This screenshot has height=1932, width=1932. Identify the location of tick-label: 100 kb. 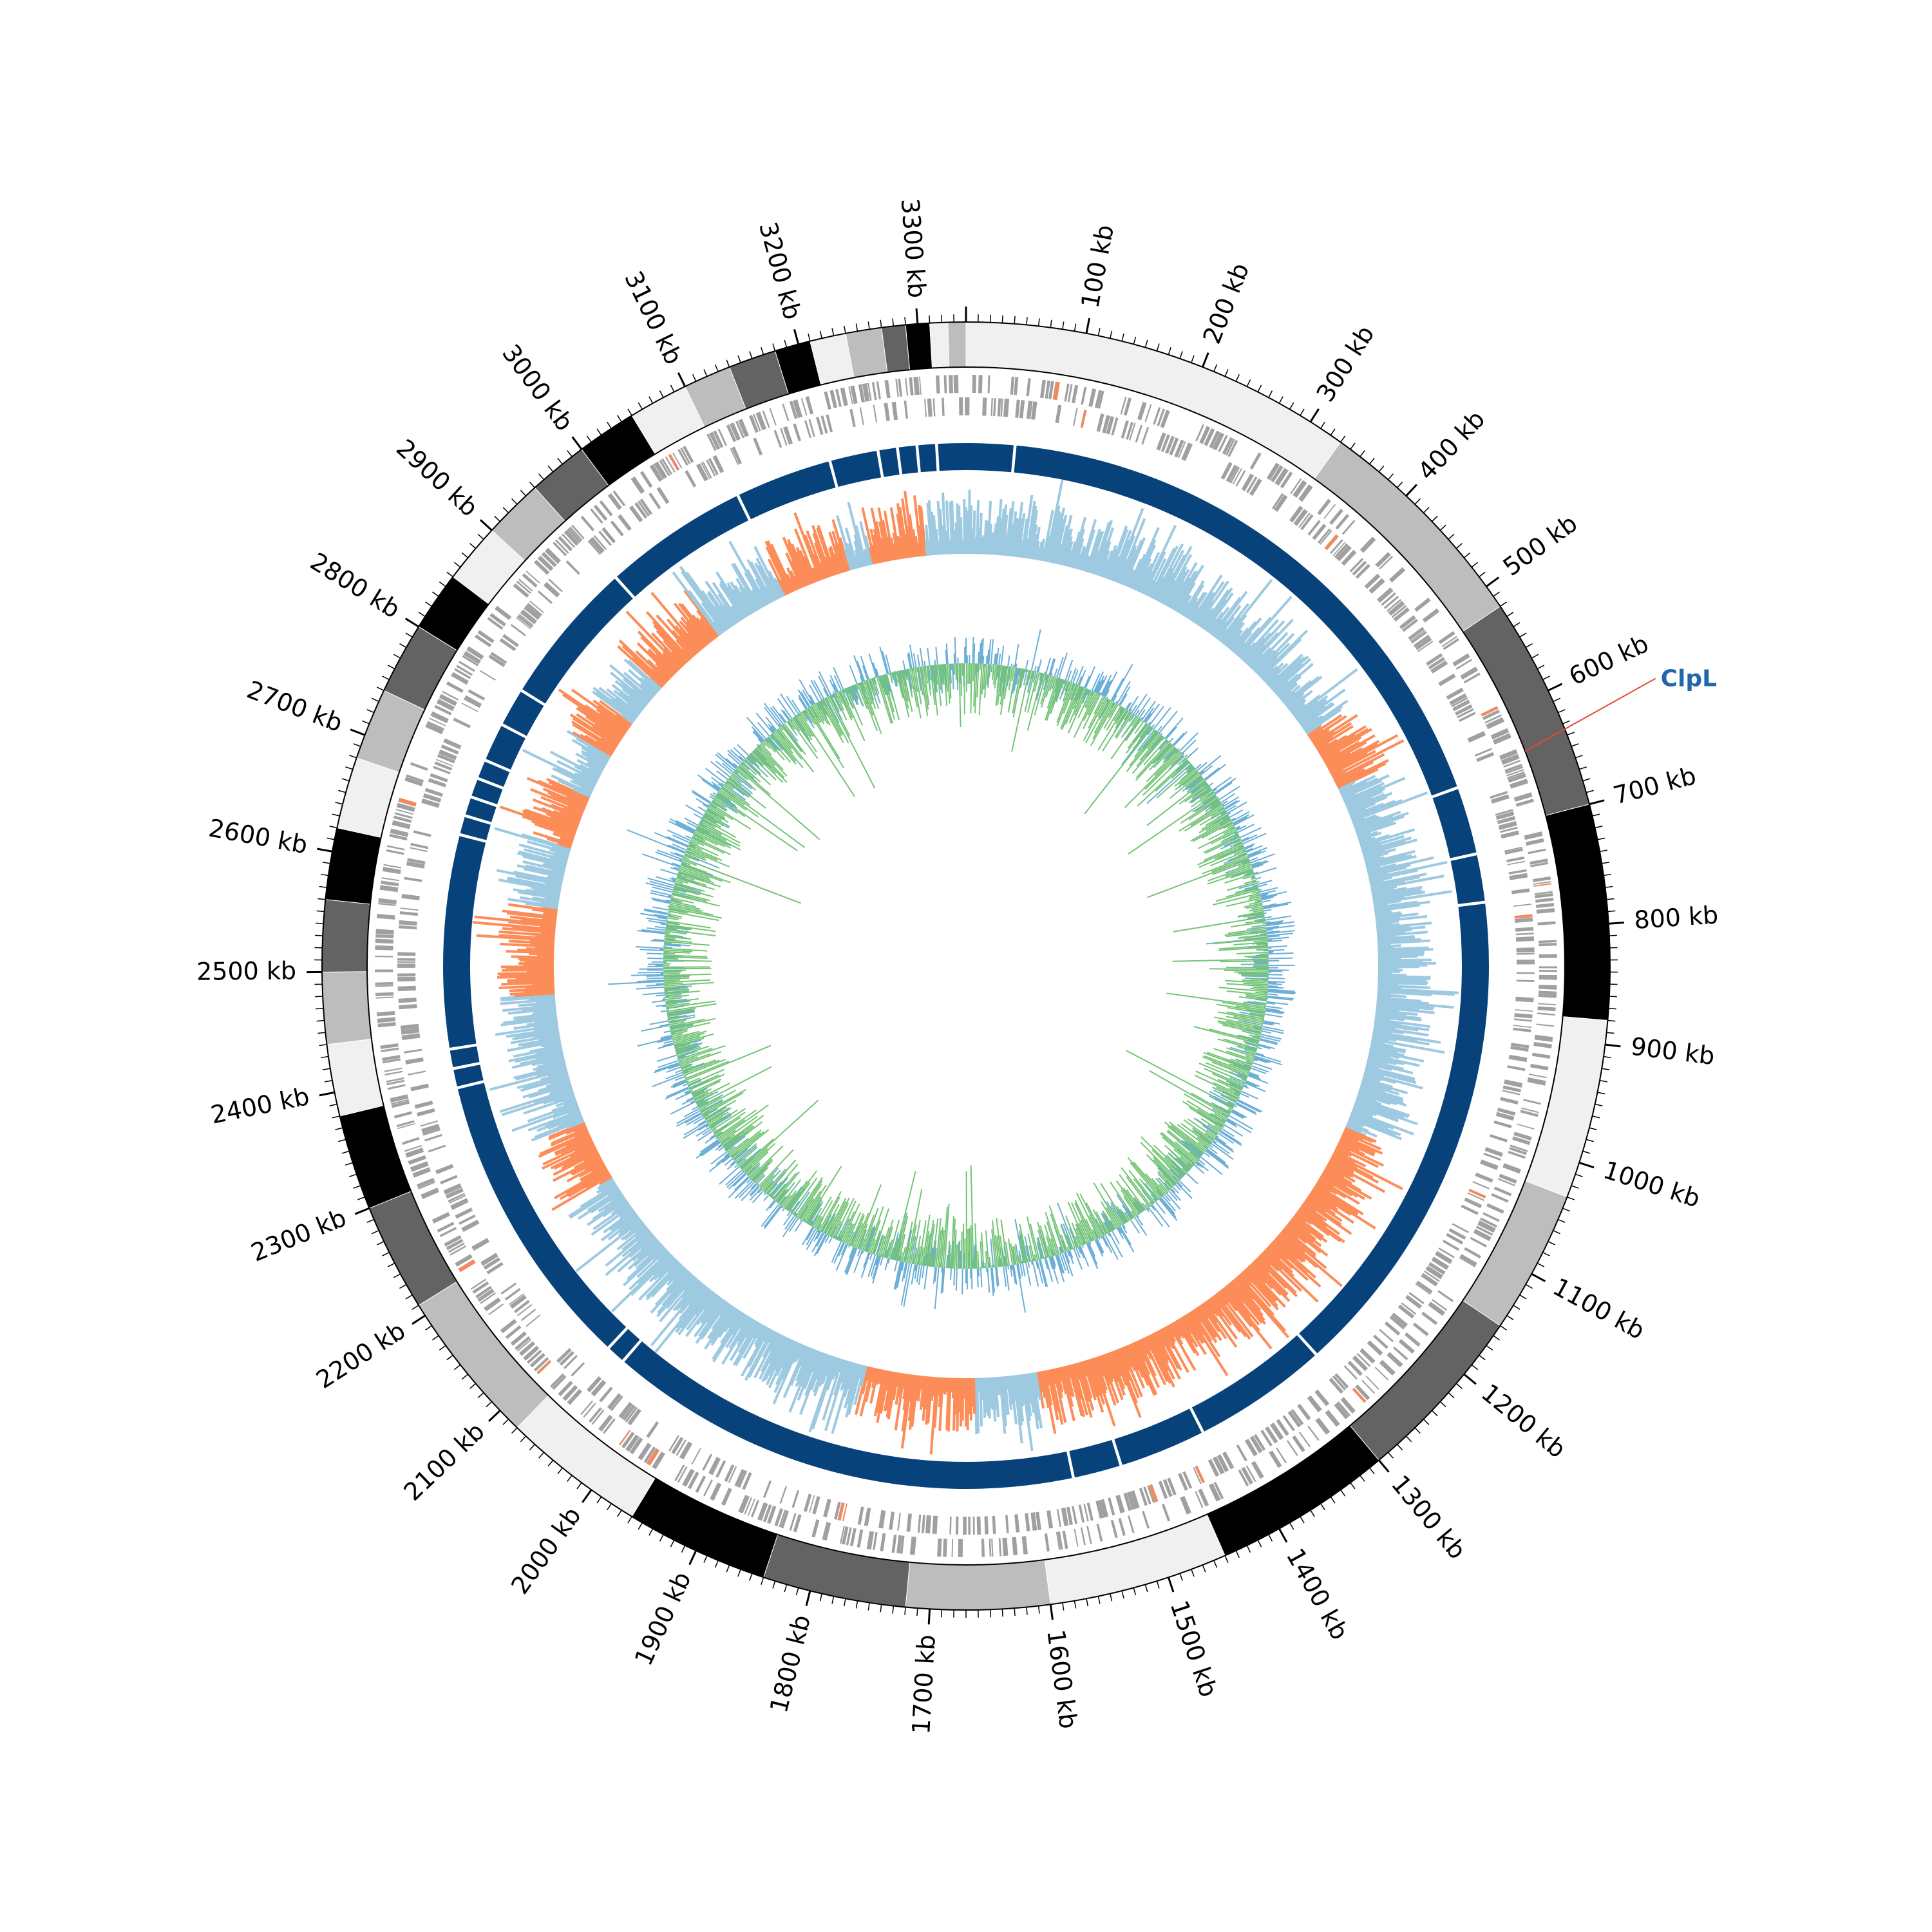
(1097, 266).